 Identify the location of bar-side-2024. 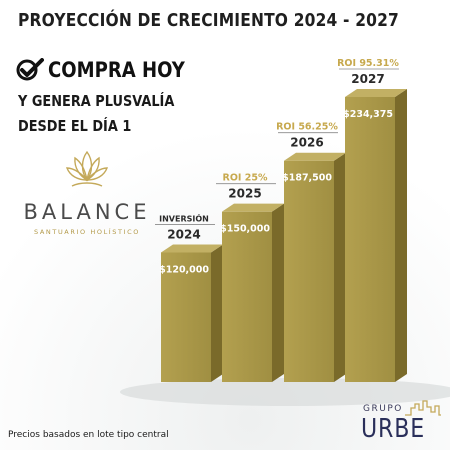
(217, 313).